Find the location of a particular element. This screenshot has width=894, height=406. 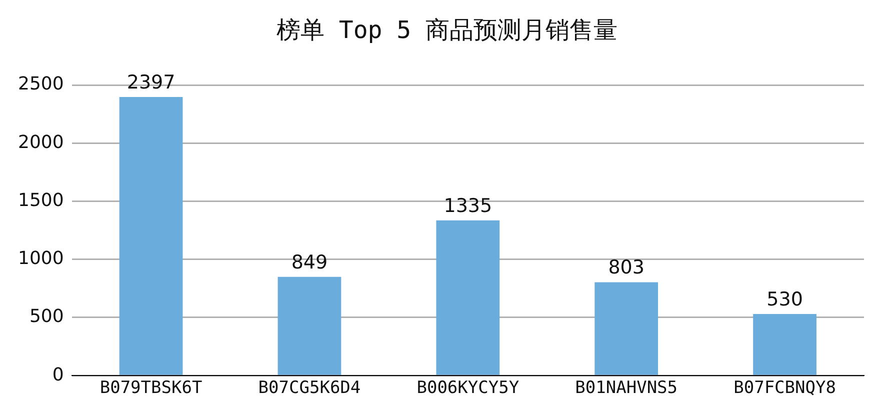

data-label: 1335 is located at coordinates (468, 205).